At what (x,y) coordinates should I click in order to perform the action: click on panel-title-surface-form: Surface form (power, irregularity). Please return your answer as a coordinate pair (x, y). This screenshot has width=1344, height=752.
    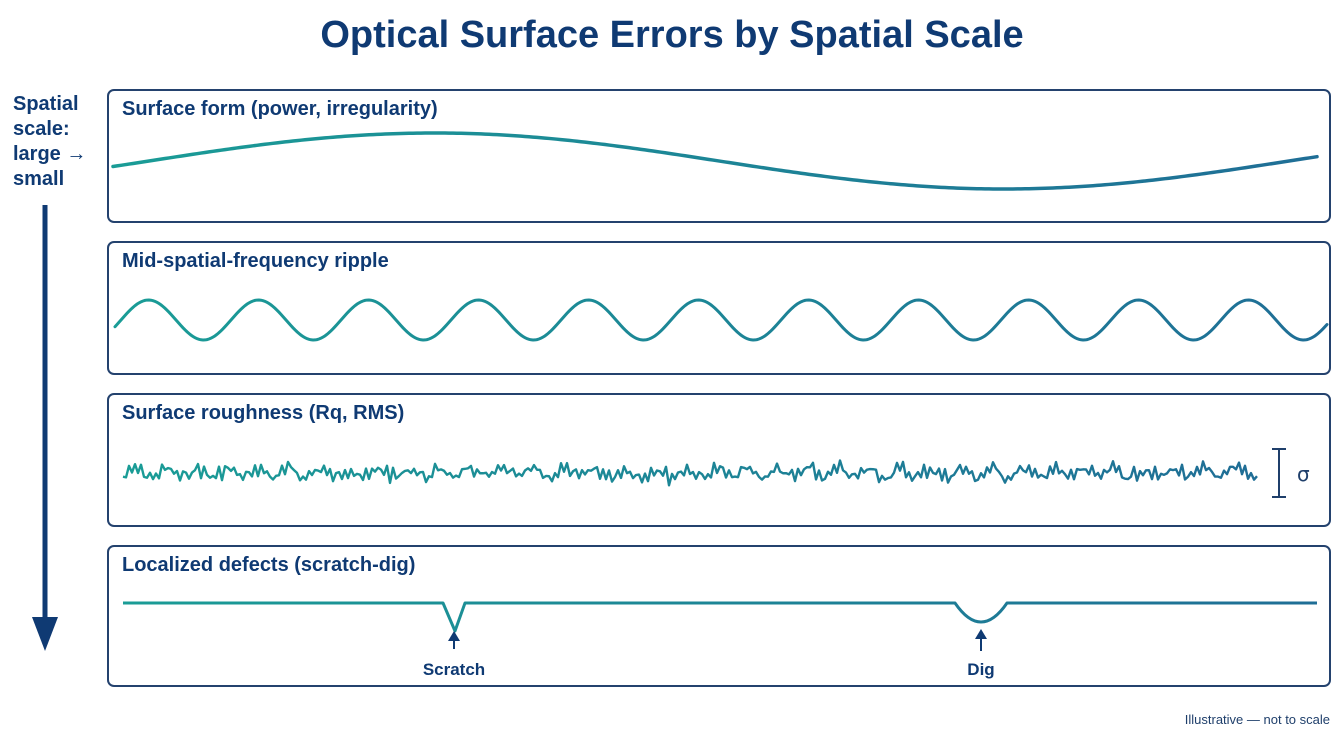
    Looking at the image, I should click on (280, 109).